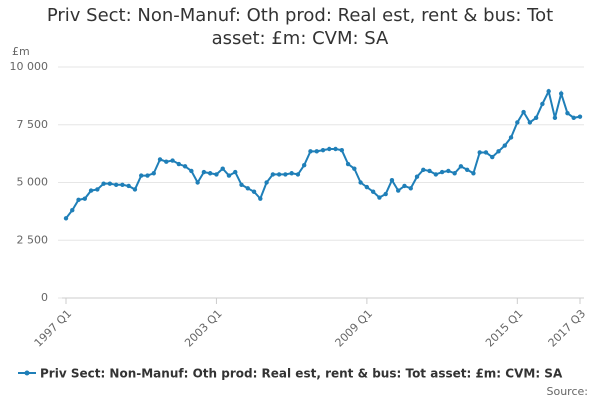  Describe the element at coordinates (203, 328) in the screenshot. I see `x-tick-label: 2003 Q1` at that location.